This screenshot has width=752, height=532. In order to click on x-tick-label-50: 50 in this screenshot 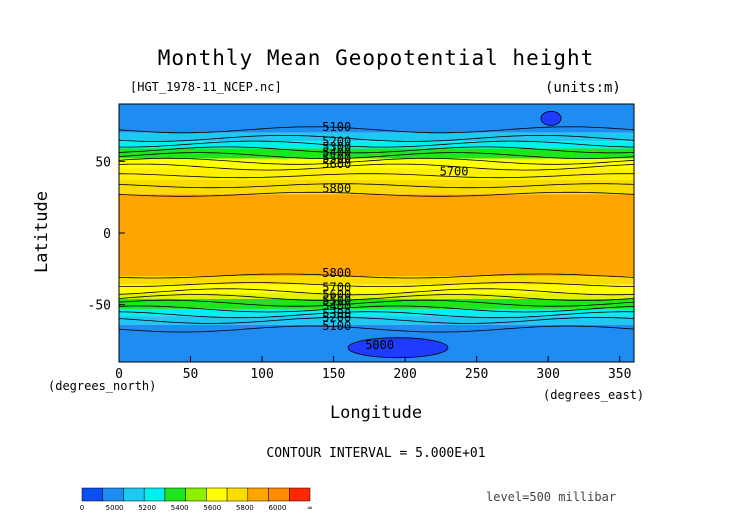, I will do `click(191, 374)`.